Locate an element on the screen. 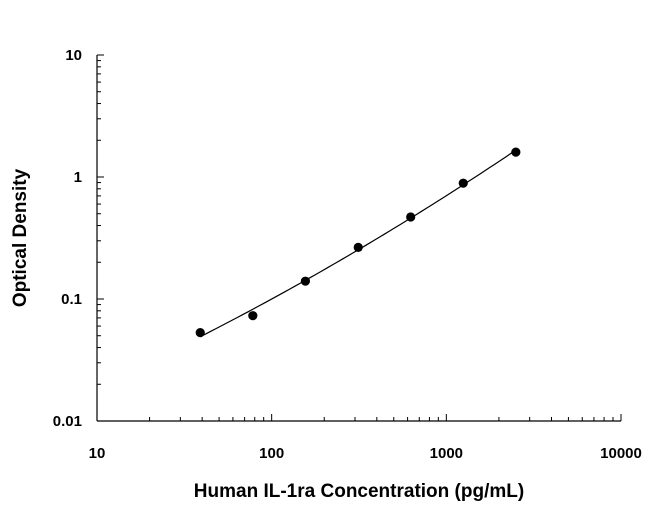 The image size is (650, 505). y-tick-label: 1 is located at coordinates (78, 177).